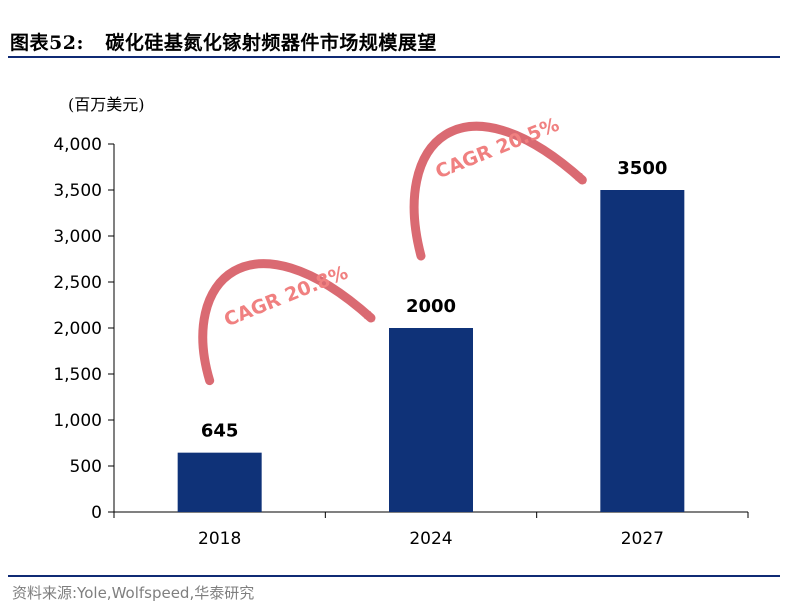 The height and width of the screenshot is (616, 787). Describe the element at coordinates (77, 329) in the screenshot. I see `y-tick-label: 2,000` at that location.